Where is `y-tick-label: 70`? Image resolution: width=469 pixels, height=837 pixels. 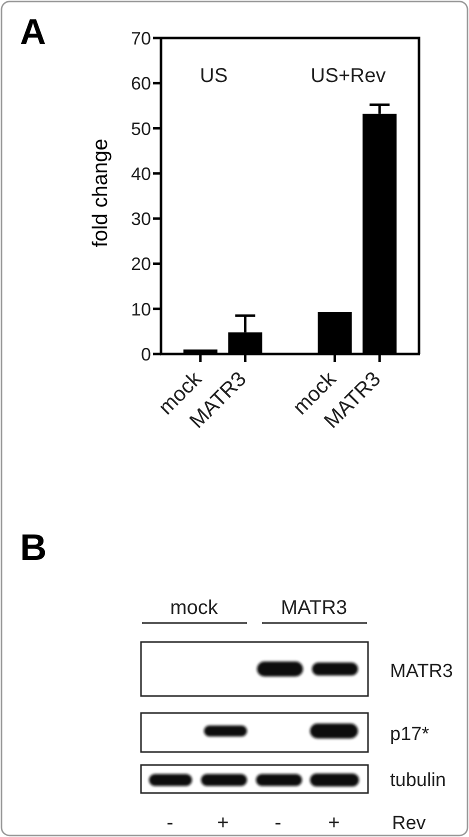 y-tick-label: 70 is located at coordinates (140, 38).